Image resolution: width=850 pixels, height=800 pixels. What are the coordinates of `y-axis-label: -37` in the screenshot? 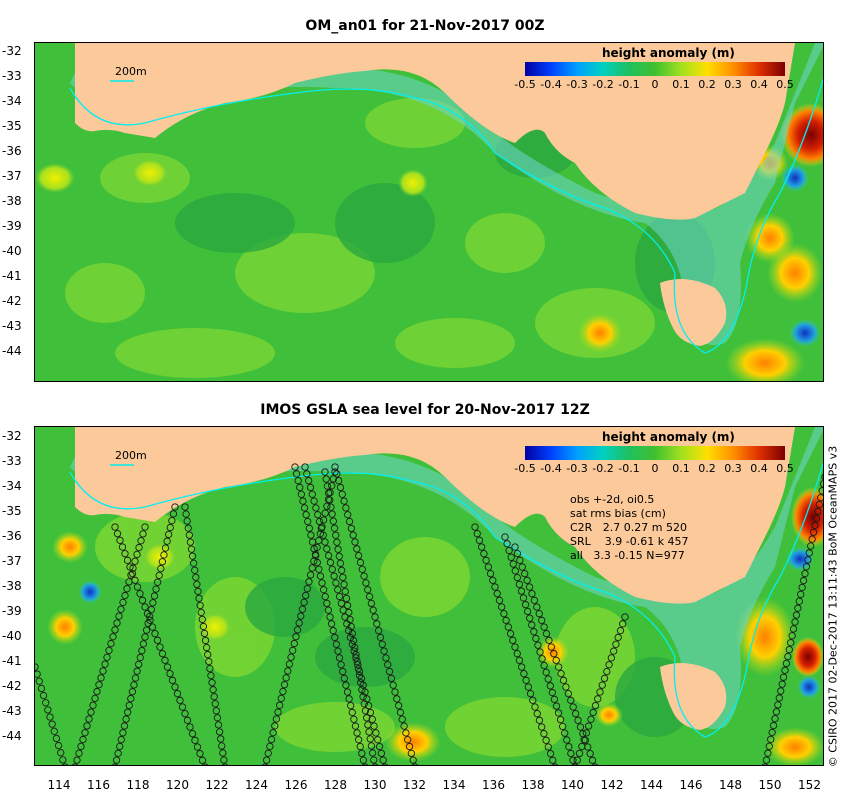 It's located at (12, 561).